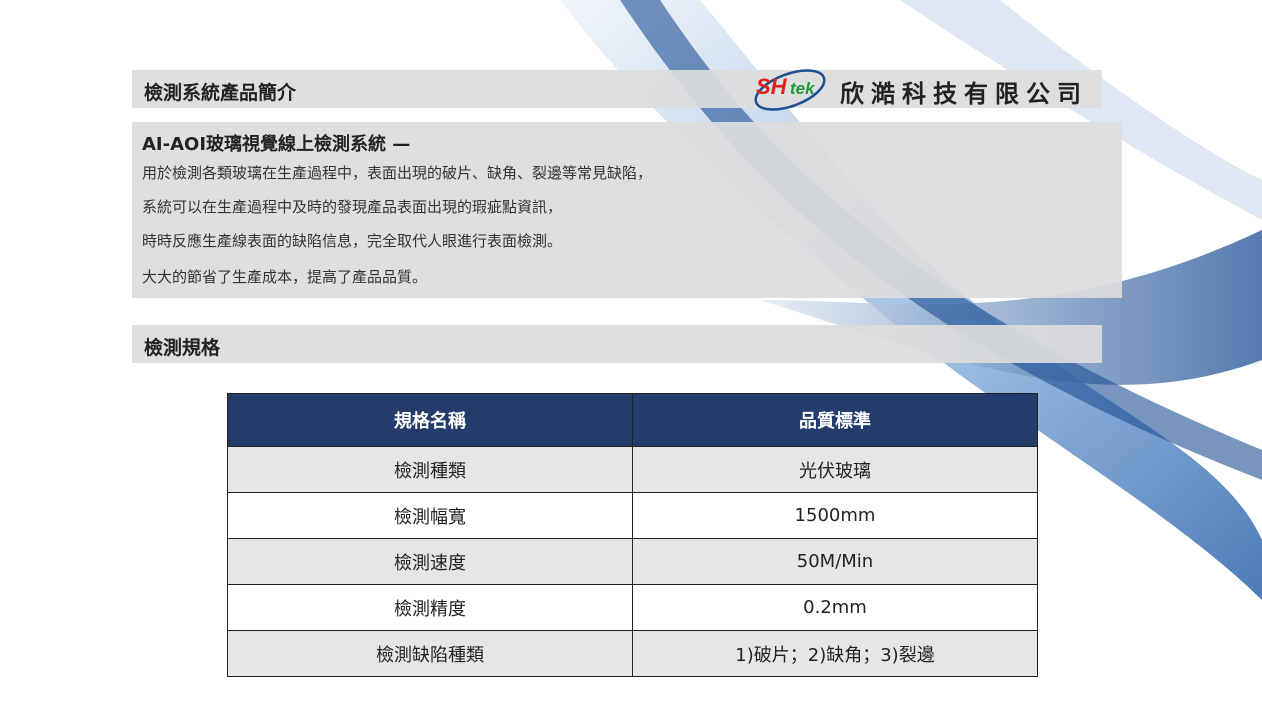 The image size is (1262, 712). What do you see at coordinates (276, 144) in the screenshot?
I see `intro-title: AI-AOI玻璃視覺線上檢測系統 —` at bounding box center [276, 144].